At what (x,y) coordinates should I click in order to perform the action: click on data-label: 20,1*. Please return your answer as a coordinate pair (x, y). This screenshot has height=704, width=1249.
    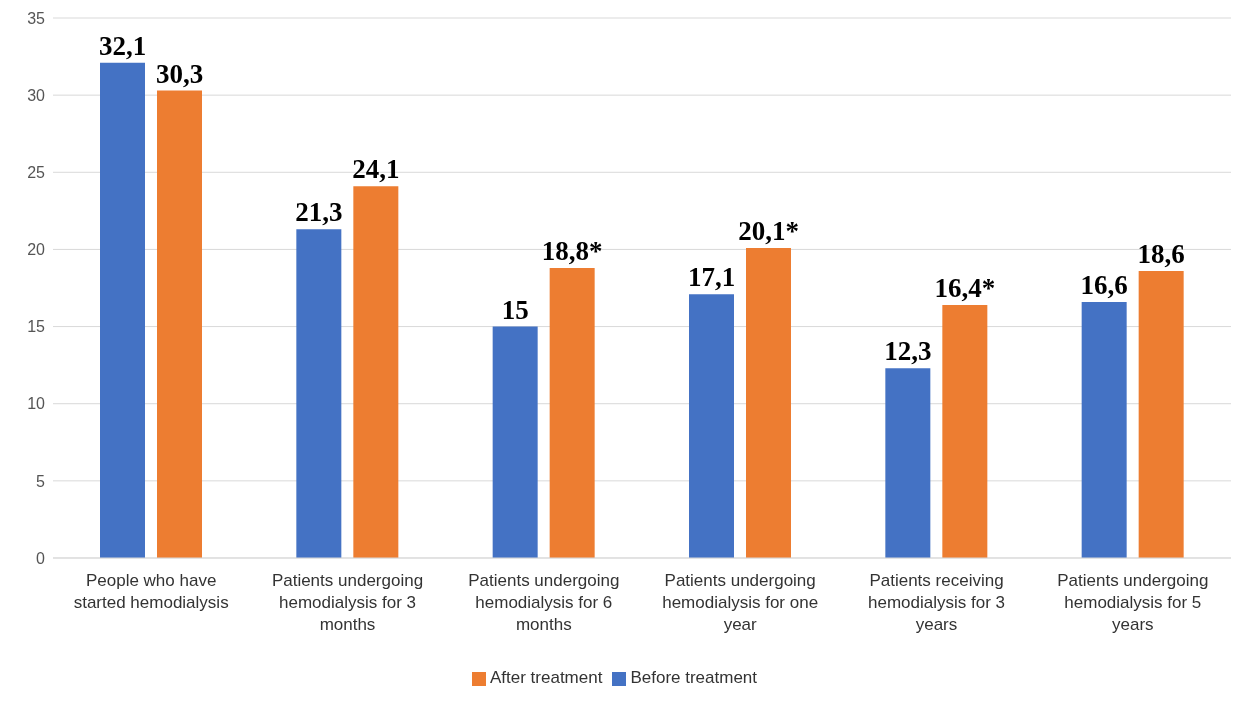
    Looking at the image, I should click on (768, 230).